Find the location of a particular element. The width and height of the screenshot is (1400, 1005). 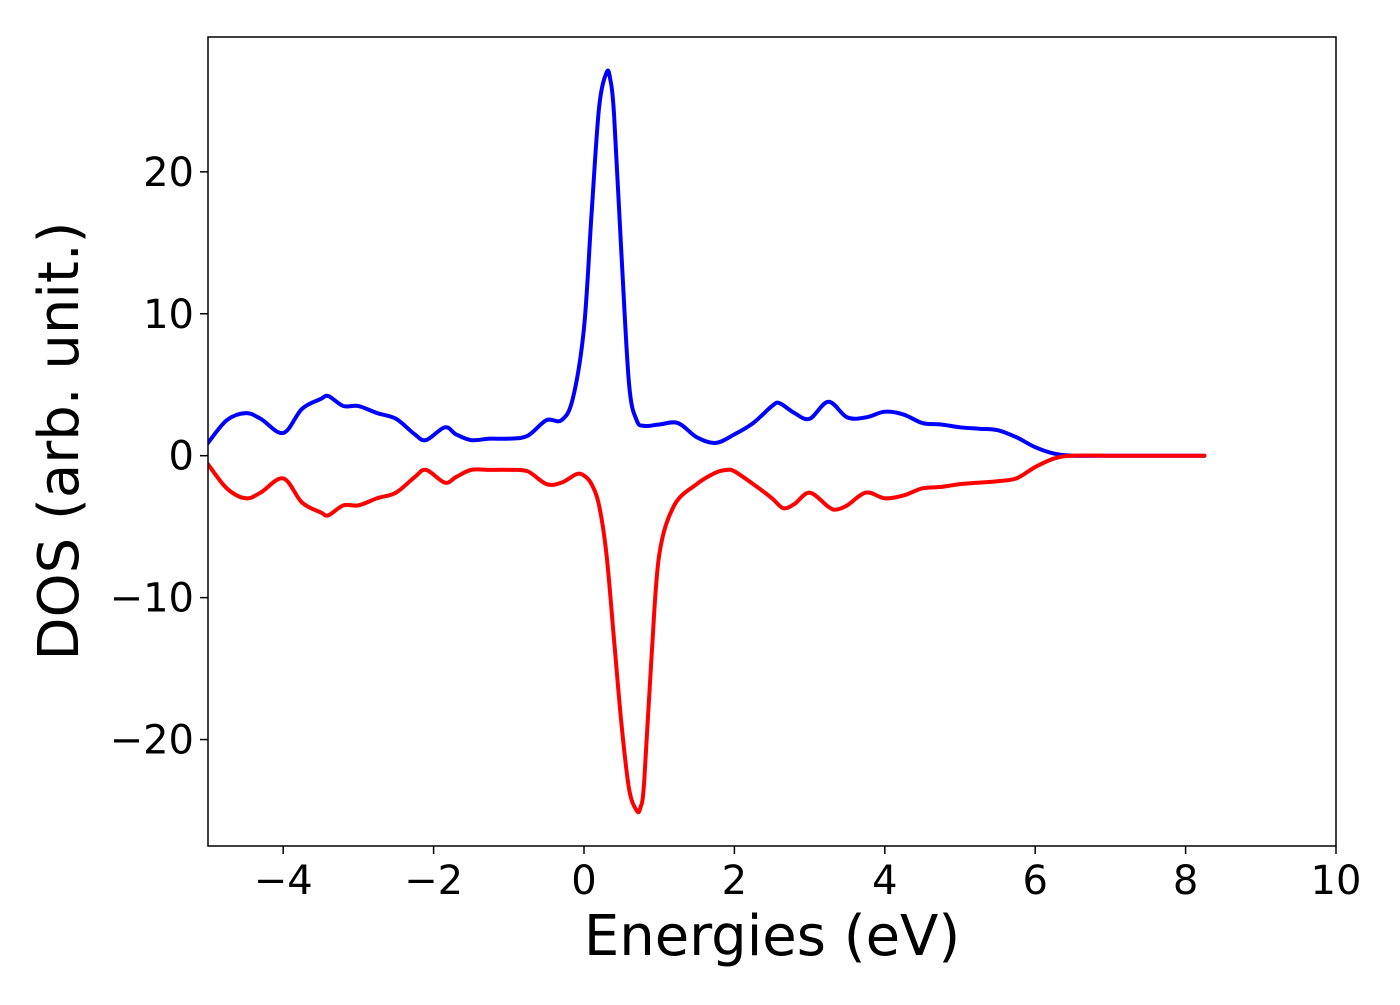

y-tick-label: −20 is located at coordinates (152, 741).